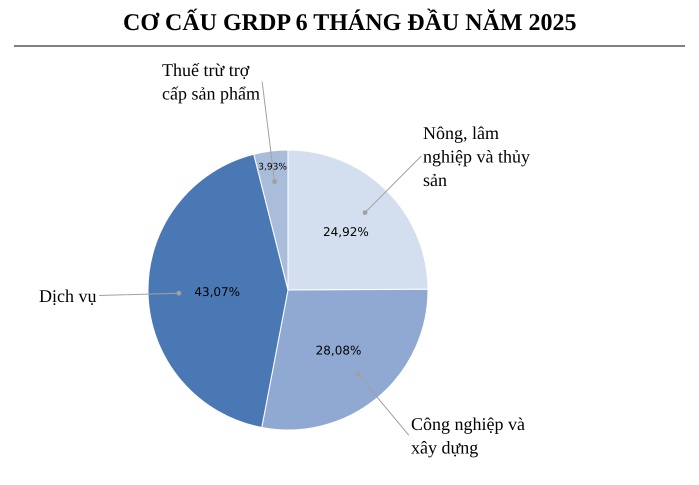 Image resolution: width=699 pixels, height=485 pixels. Describe the element at coordinates (346, 231) in the screenshot. I see `data-label: 24,92%` at that location.